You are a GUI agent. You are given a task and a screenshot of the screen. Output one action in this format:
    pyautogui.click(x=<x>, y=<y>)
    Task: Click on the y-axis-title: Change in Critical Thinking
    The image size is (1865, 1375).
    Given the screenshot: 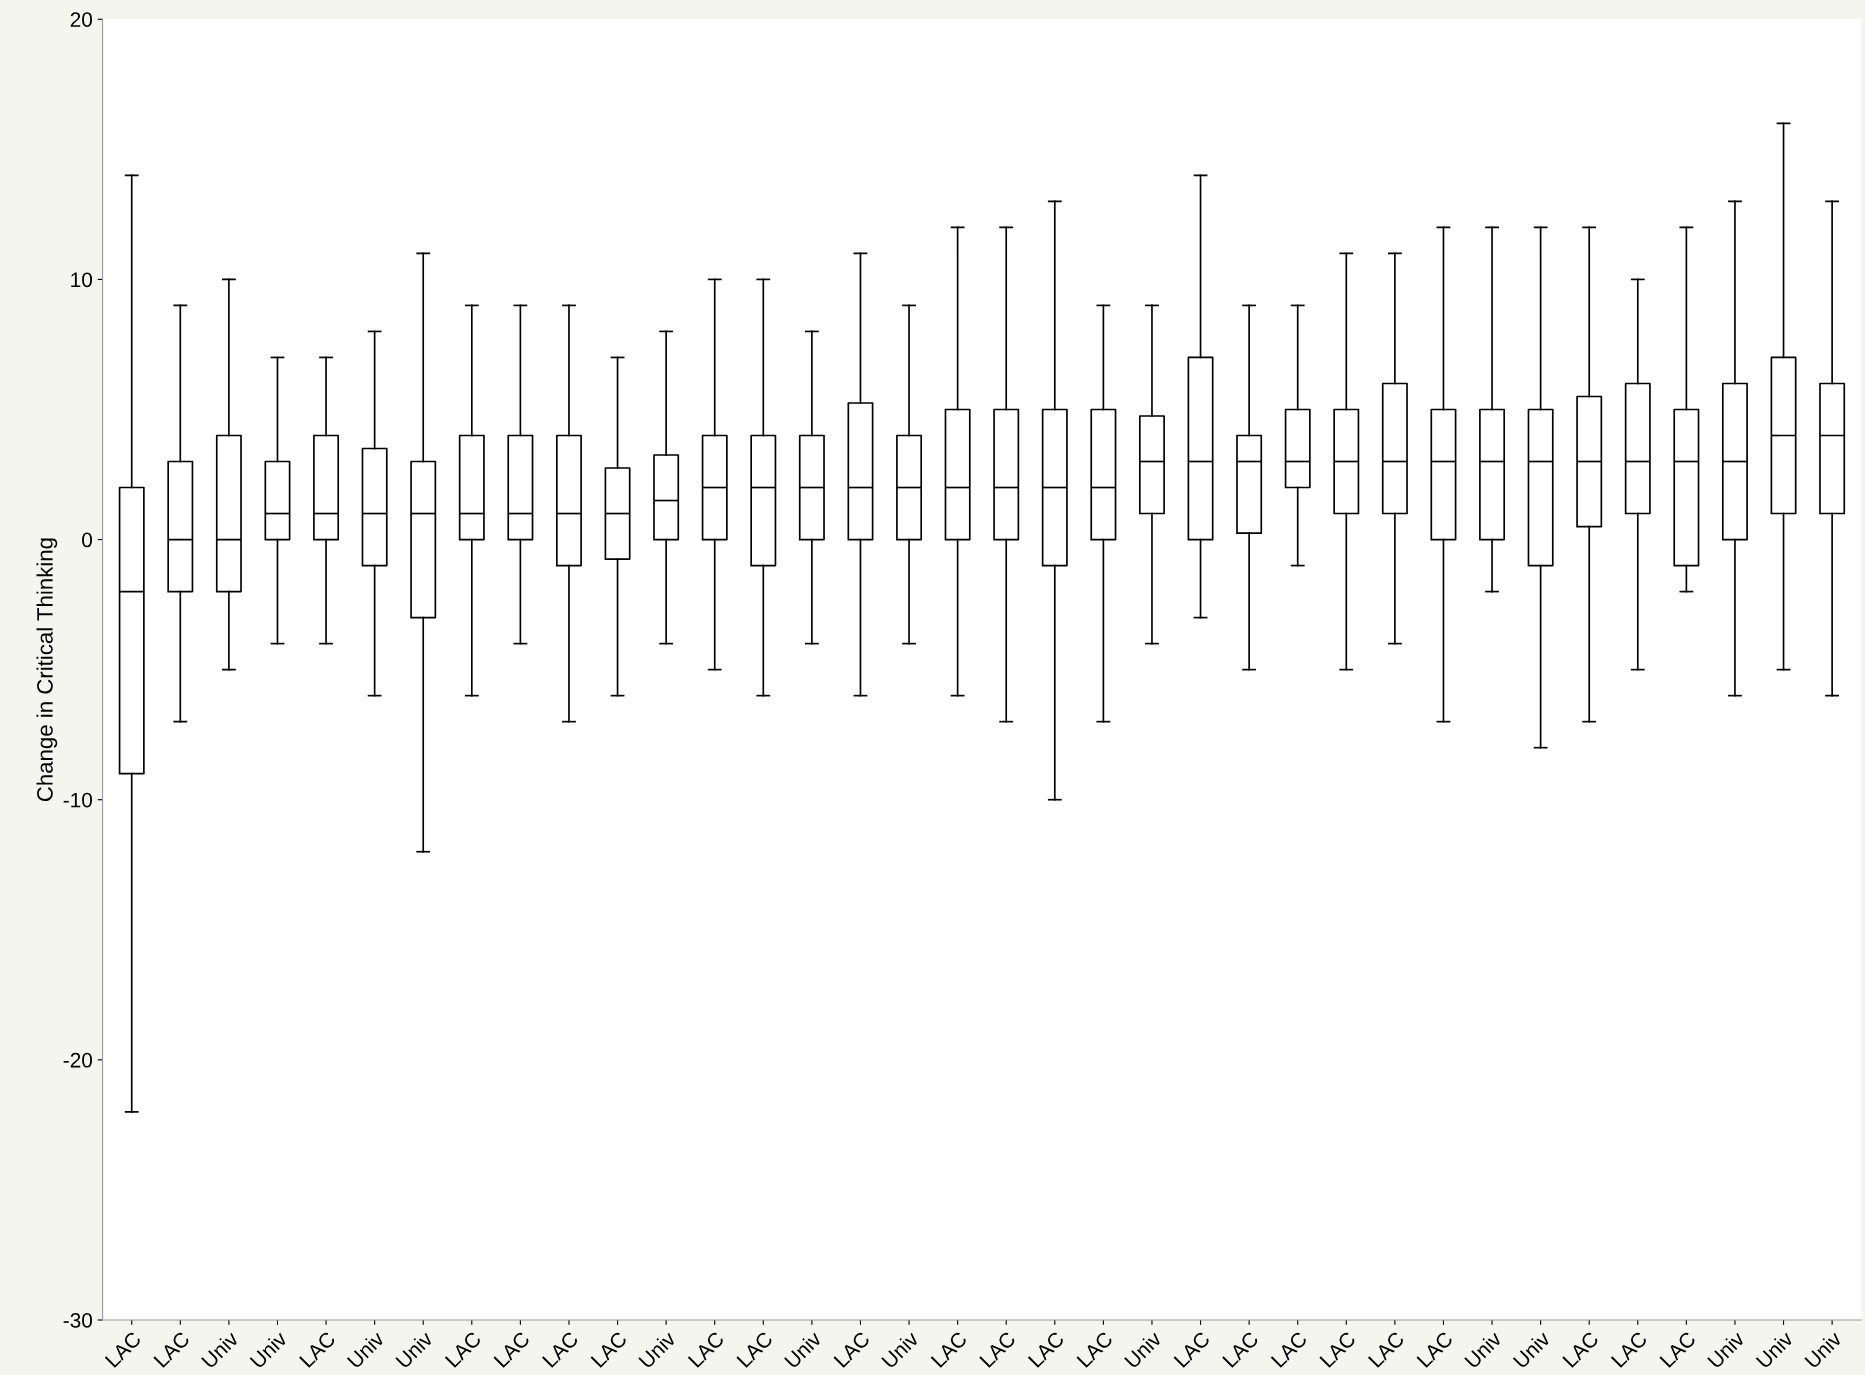 What is the action you would take?
    pyautogui.click(x=47, y=670)
    